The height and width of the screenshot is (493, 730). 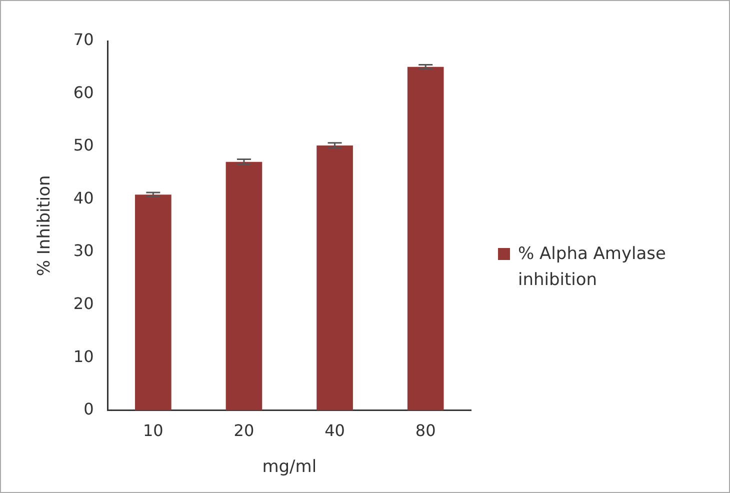 What do you see at coordinates (83, 250) in the screenshot?
I see `y-tick-label: 30` at bounding box center [83, 250].